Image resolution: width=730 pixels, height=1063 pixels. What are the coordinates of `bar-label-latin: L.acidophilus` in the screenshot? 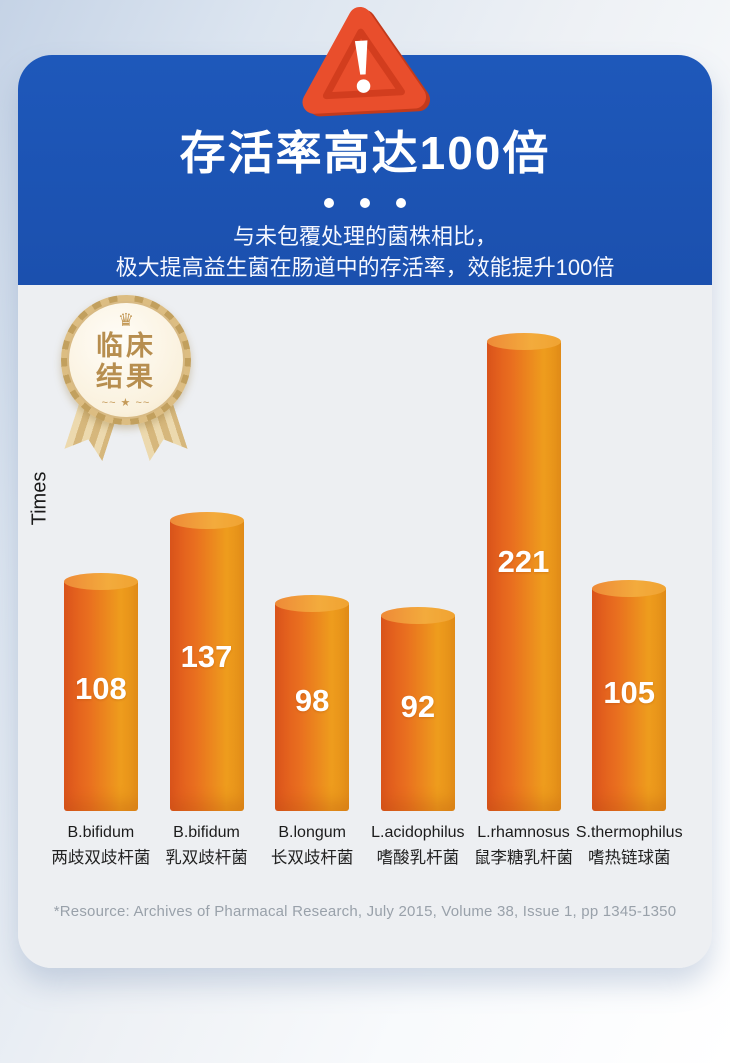 It's located at (418, 832).